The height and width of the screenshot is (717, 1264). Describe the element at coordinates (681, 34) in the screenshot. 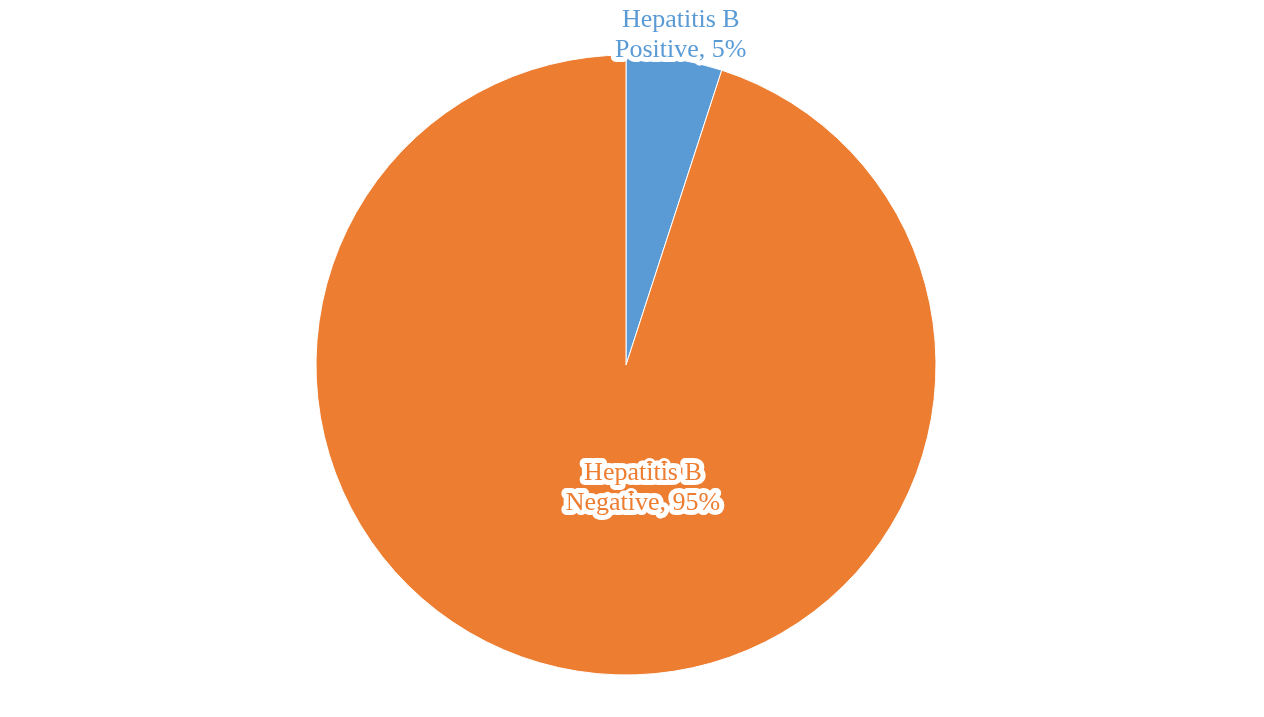

I see `slice-label: Hepatitis B Positive, 5%` at that location.